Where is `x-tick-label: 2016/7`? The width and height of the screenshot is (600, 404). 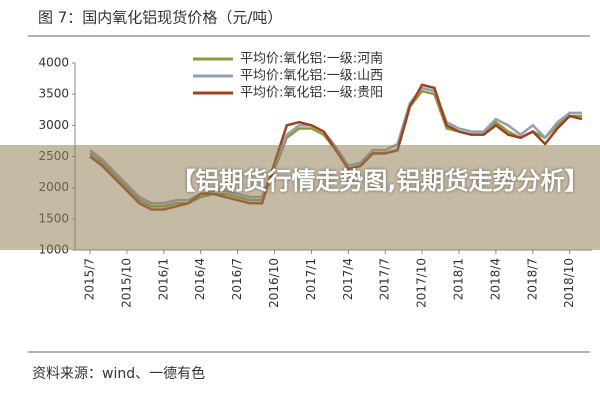
x-tick-label: 2016/7 is located at coordinates (237, 279).